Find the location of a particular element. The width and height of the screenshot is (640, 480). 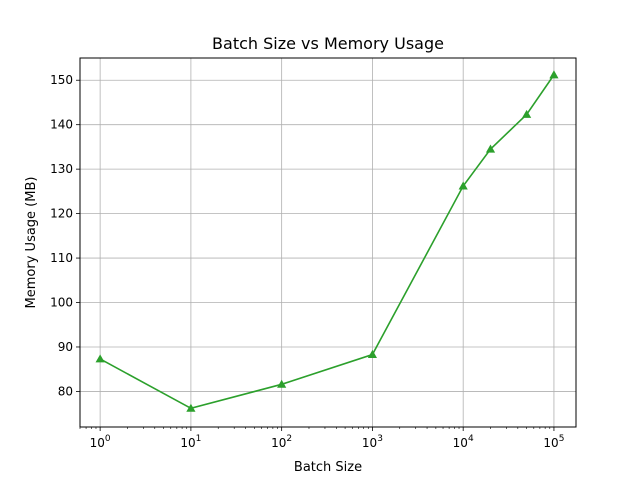

chart-title: Batch Size vs Memory Usage is located at coordinates (328, 43).